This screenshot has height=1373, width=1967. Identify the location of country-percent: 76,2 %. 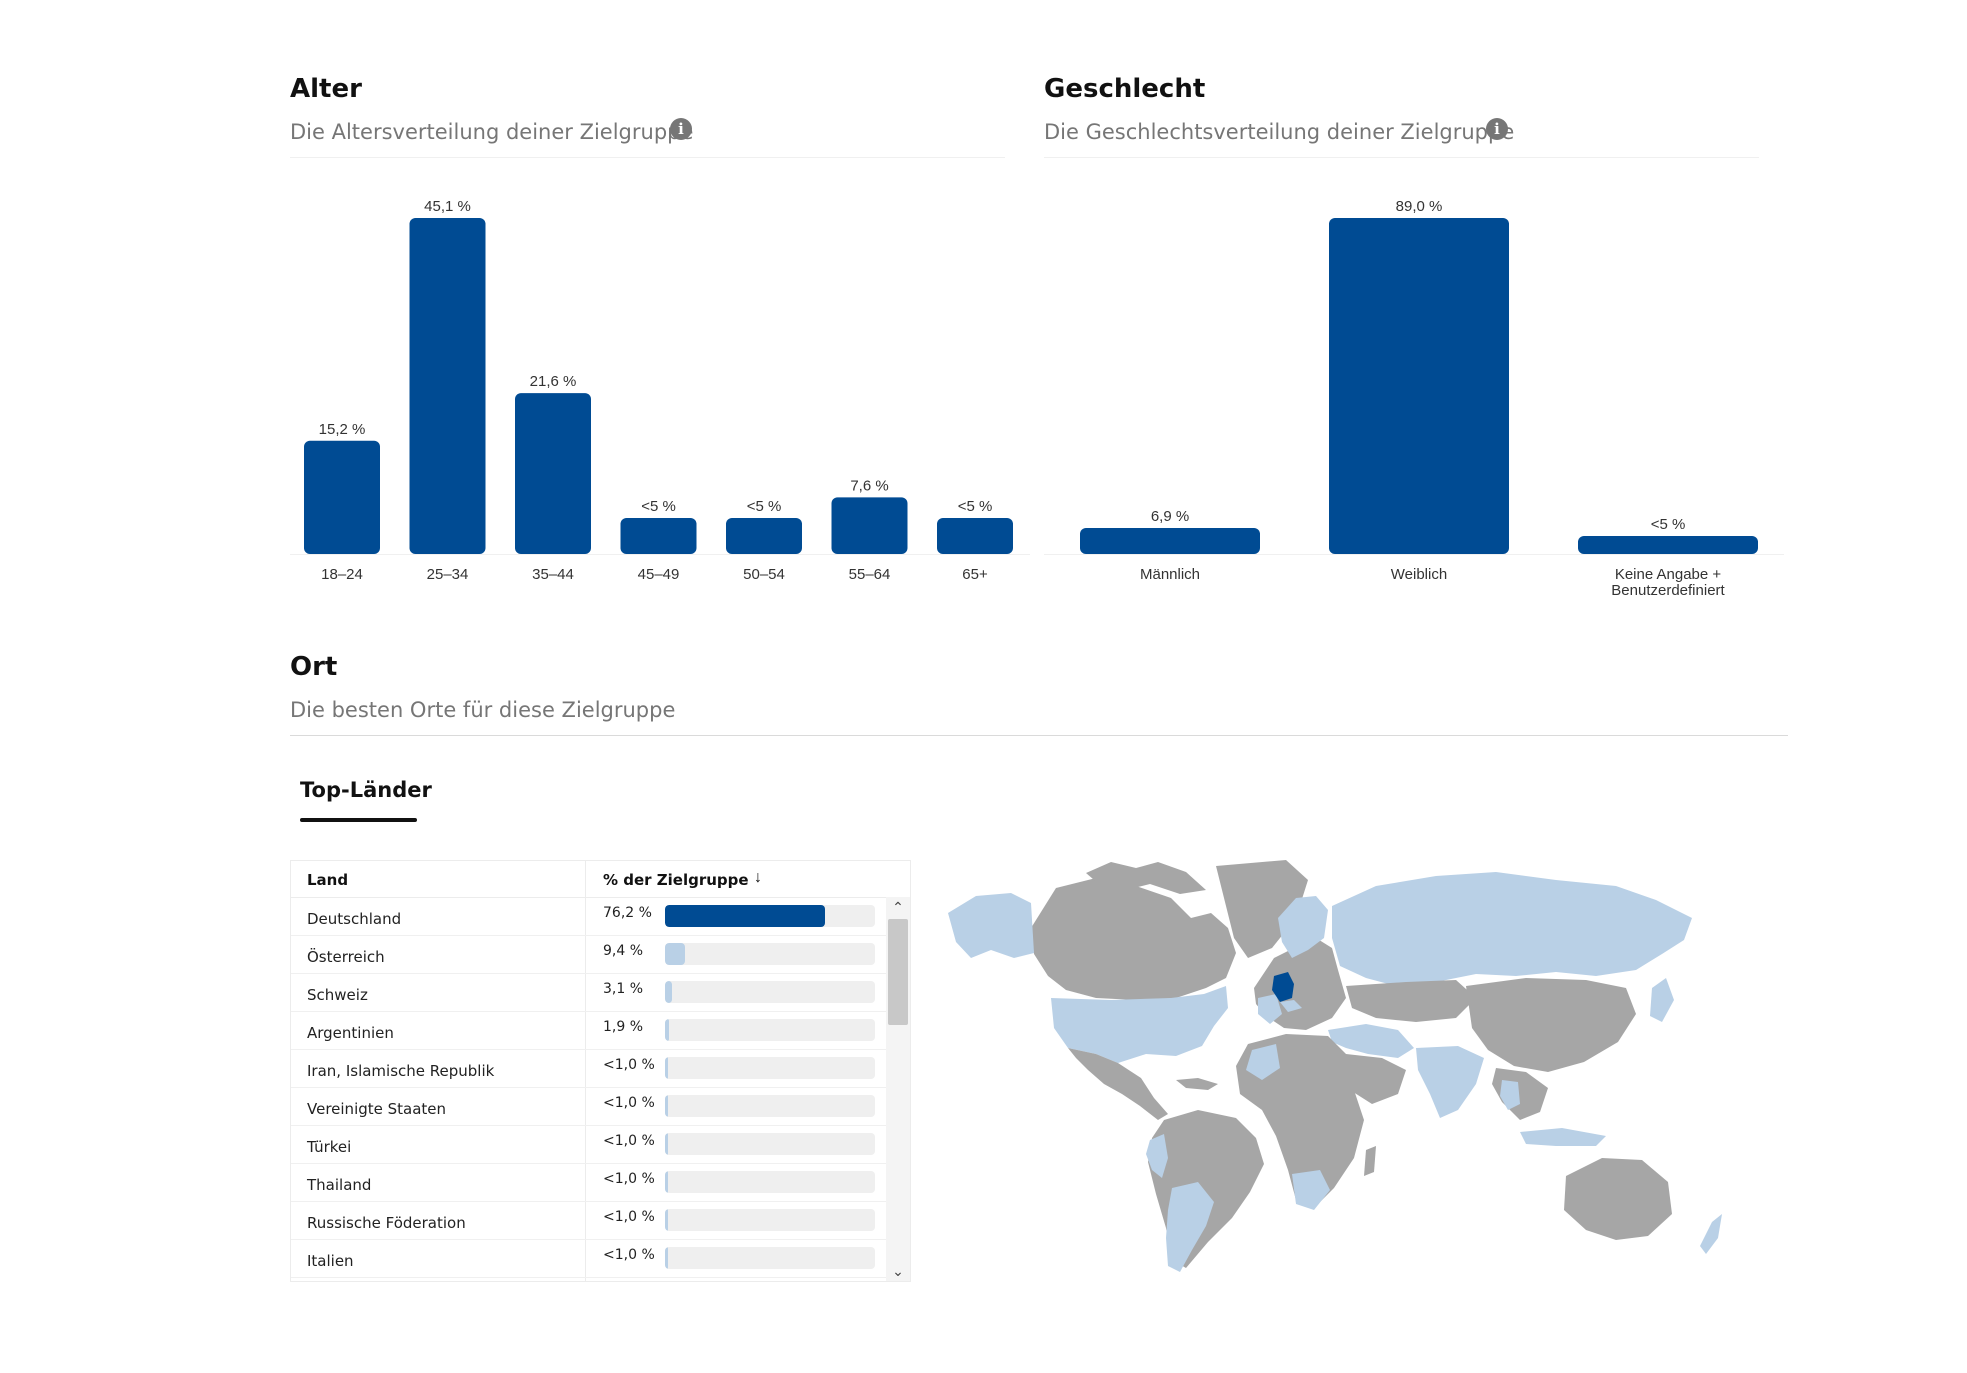
(627, 913).